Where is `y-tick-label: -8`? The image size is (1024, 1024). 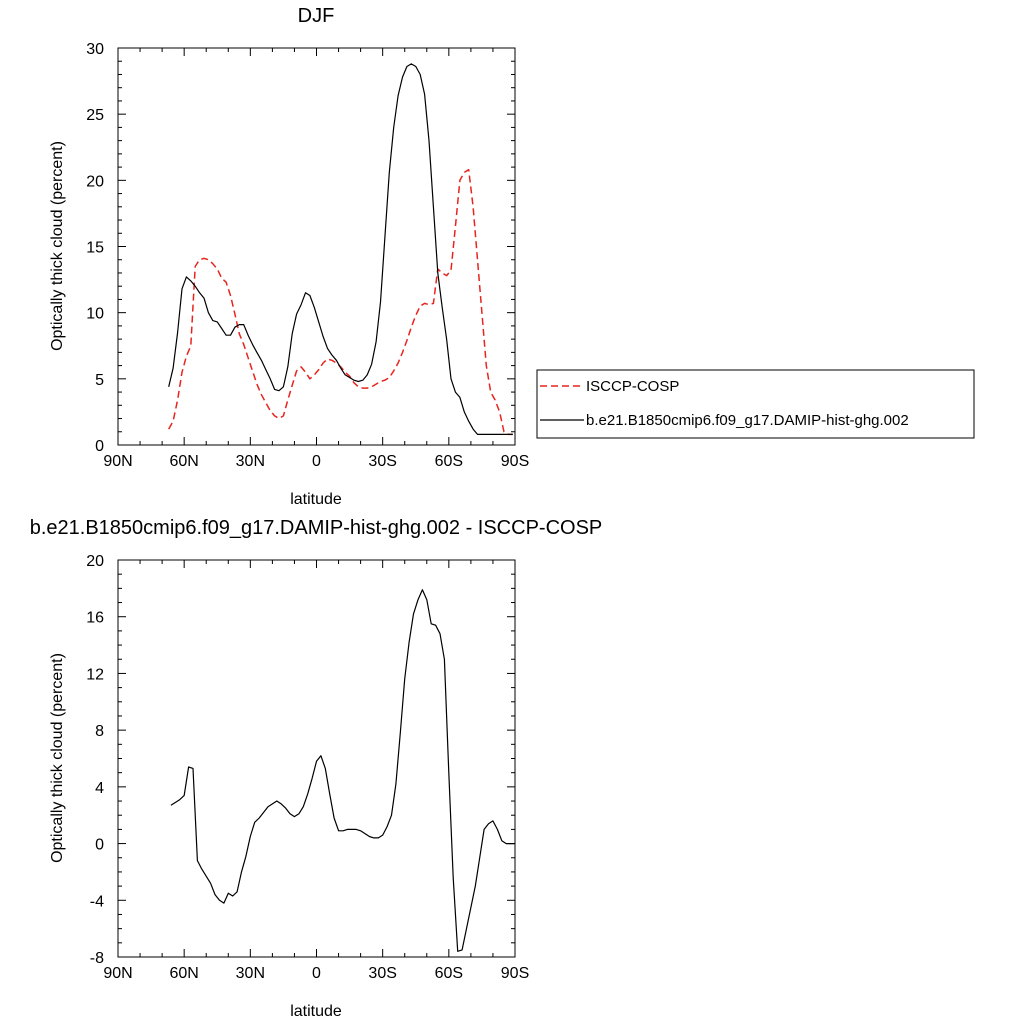 y-tick-label: -8 is located at coordinates (97, 958).